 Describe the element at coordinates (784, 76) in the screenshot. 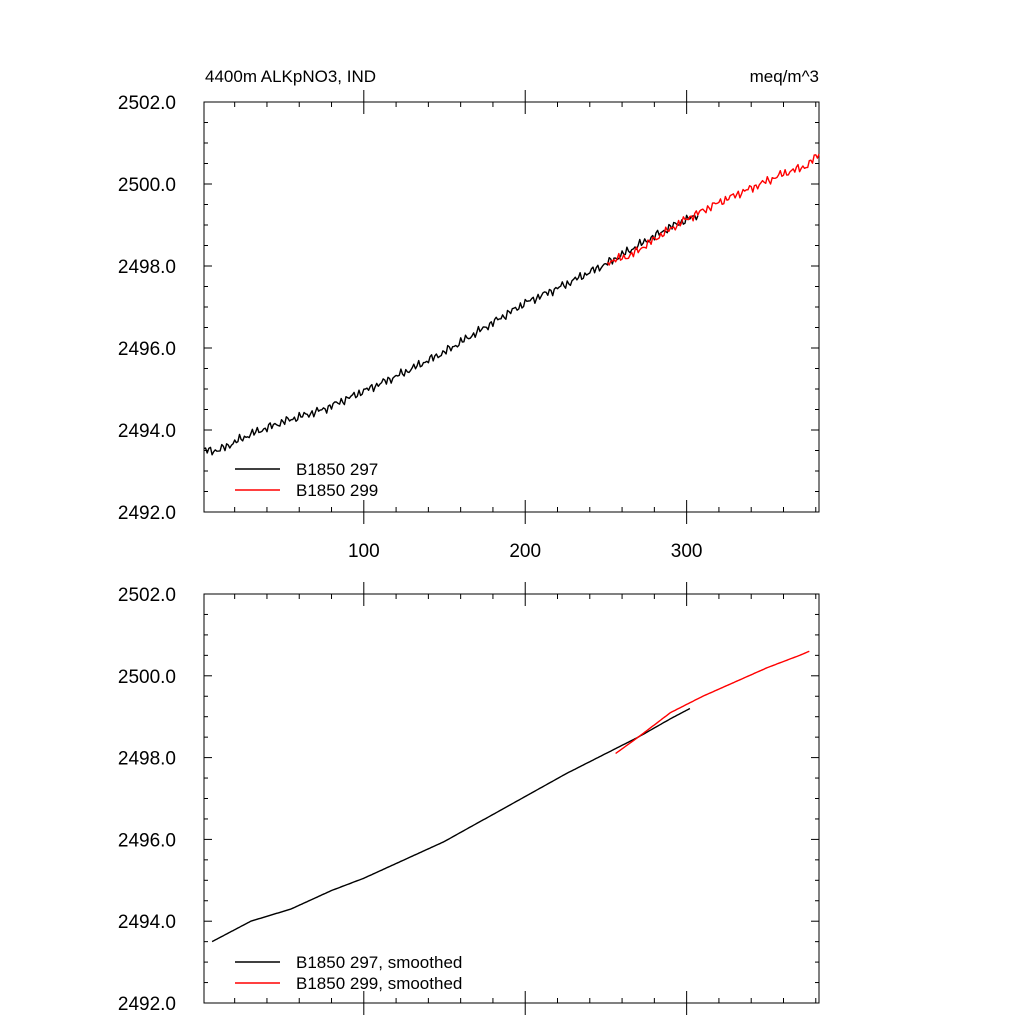

I see `chart-units-label: meq/m^3` at that location.